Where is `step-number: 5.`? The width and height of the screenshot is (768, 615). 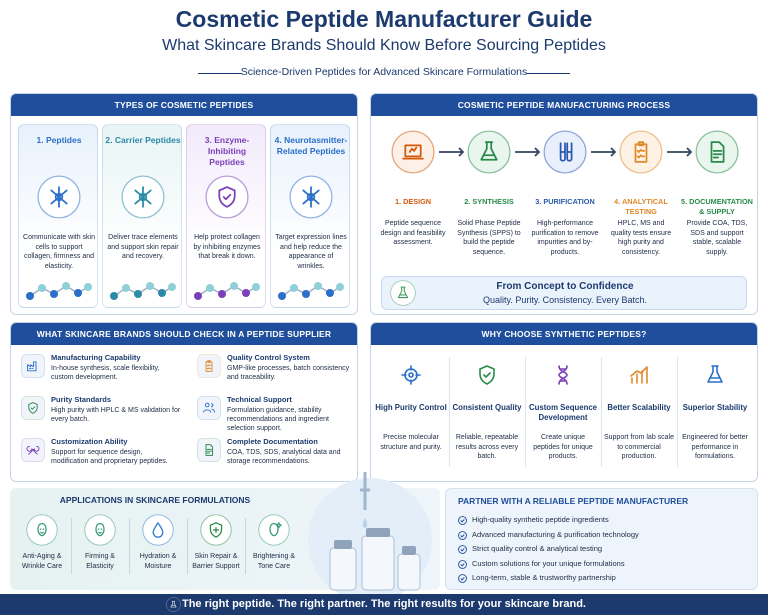 step-number: 5. is located at coordinates (684, 201).